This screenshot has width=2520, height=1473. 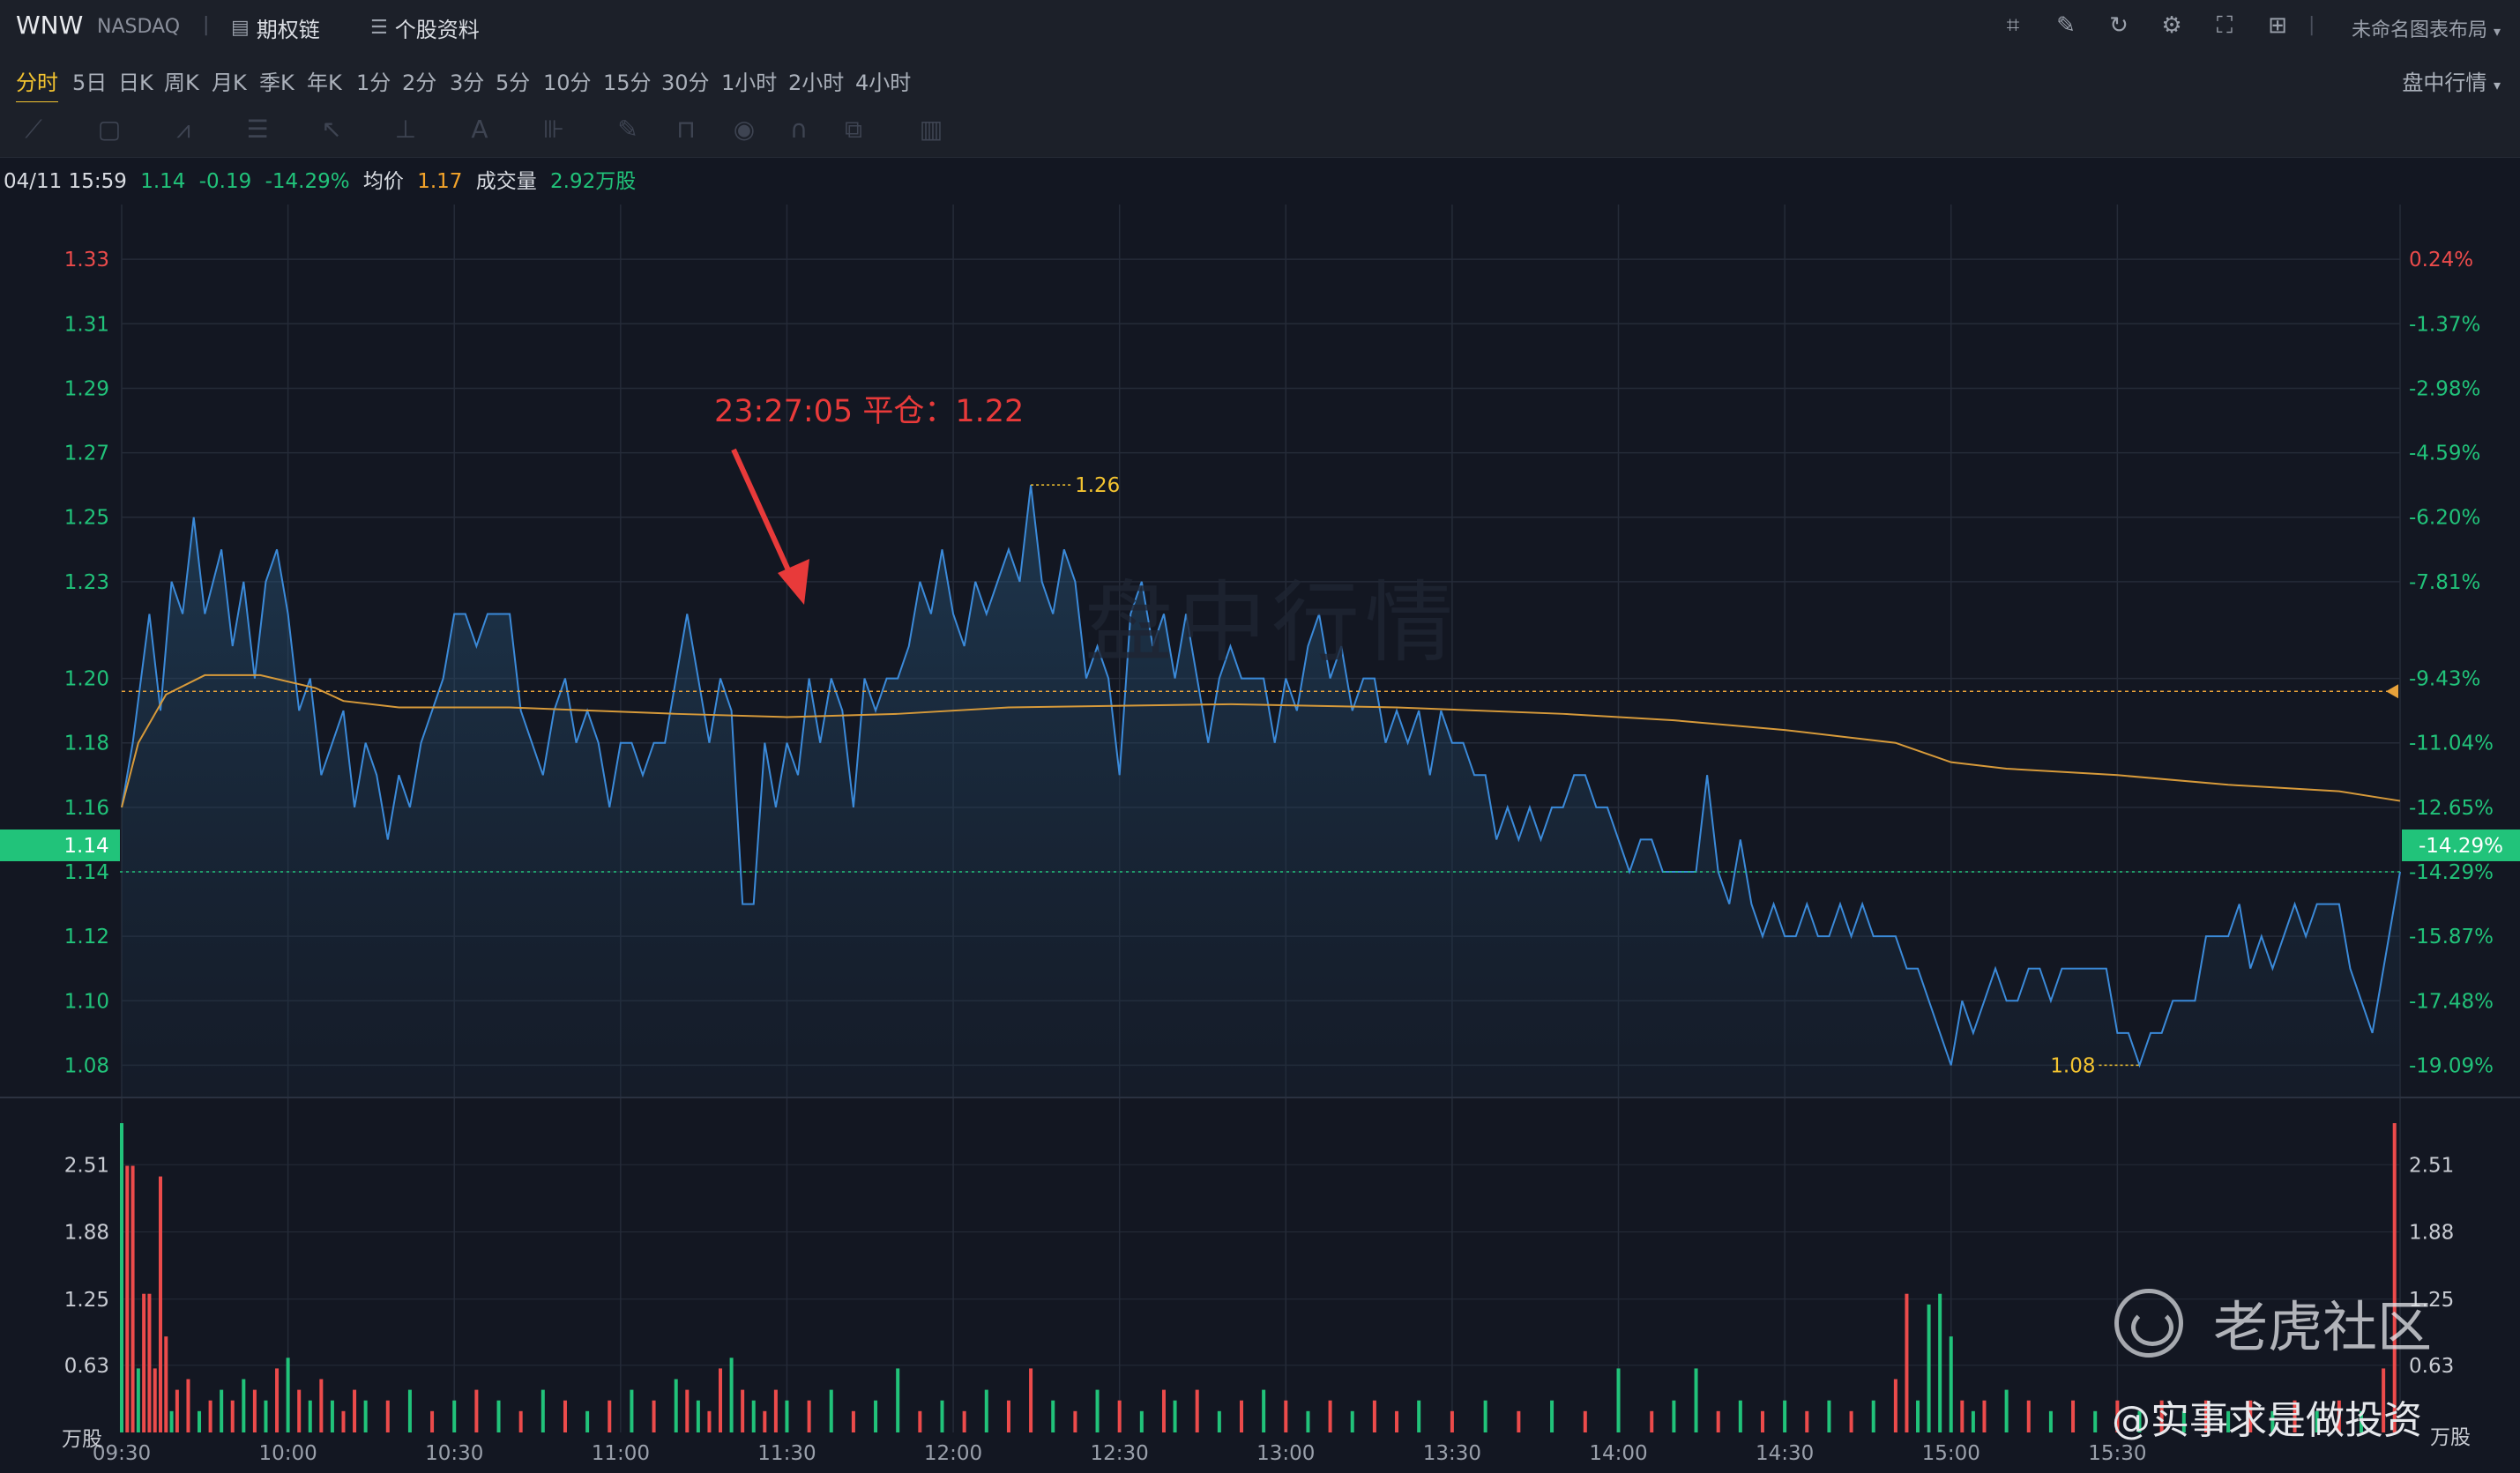 I want to click on volume-value: 2.92万股, so click(x=593, y=181).